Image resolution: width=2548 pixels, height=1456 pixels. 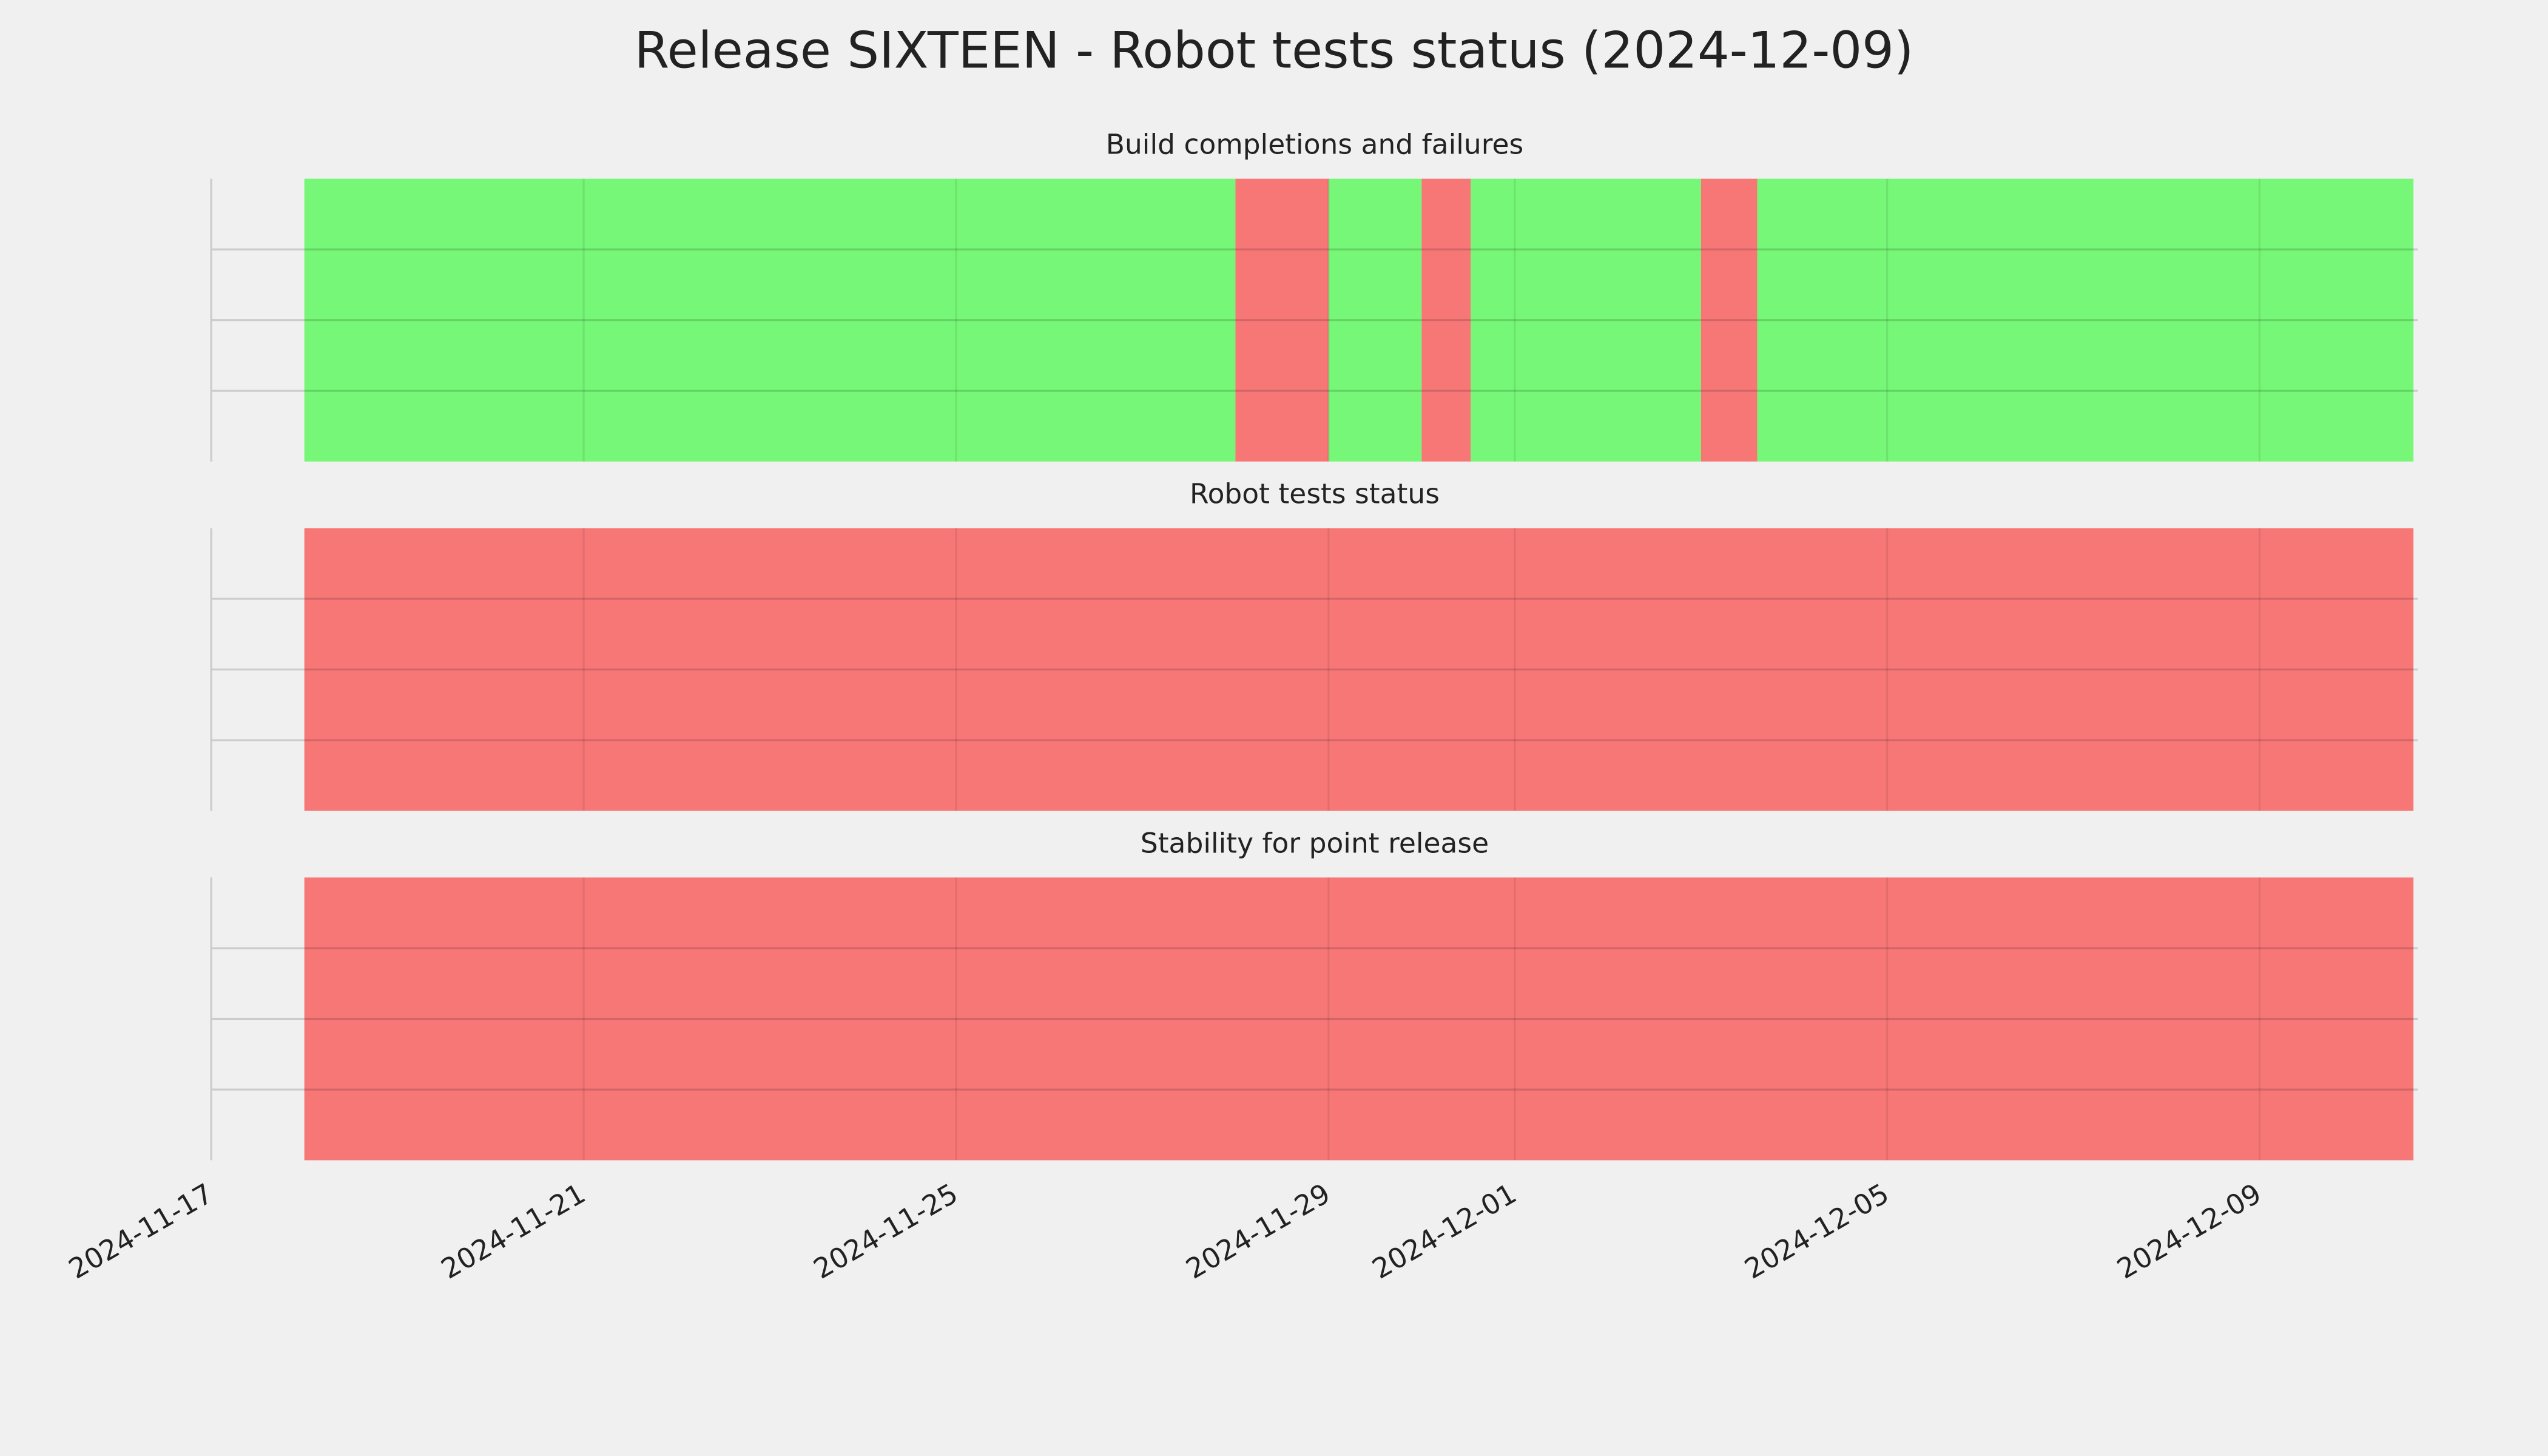 What do you see at coordinates (1315, 843) in the screenshot?
I see `panel-title: Stability for point release` at bounding box center [1315, 843].